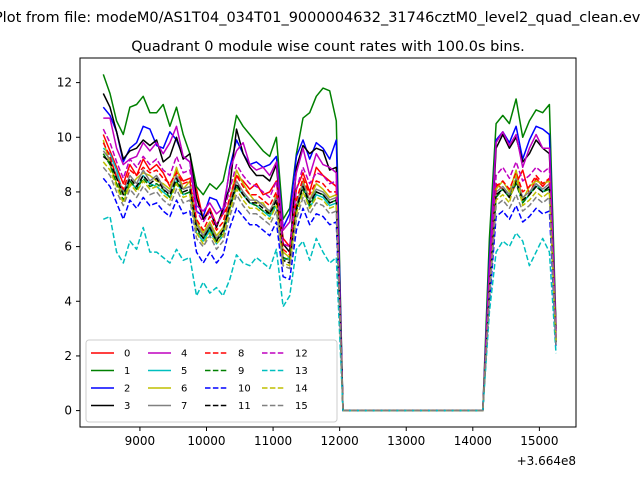  What do you see at coordinates (127, 371) in the screenshot?
I see `legend-label-1: 1` at bounding box center [127, 371].